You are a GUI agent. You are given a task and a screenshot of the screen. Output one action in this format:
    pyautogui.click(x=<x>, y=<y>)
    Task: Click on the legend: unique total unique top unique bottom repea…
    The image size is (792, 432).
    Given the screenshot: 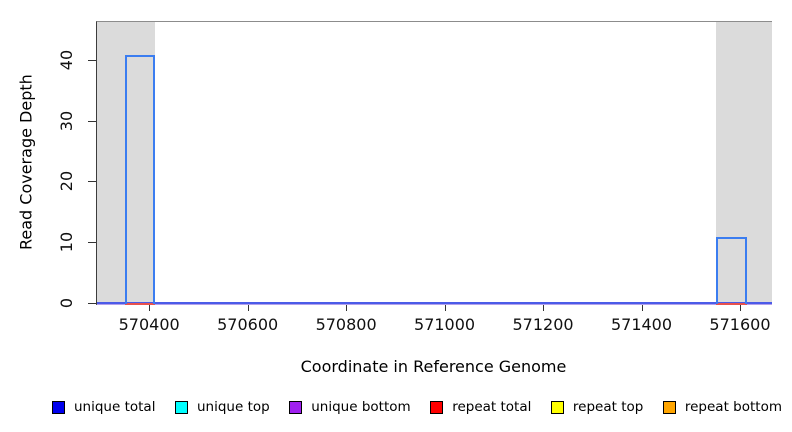 What is the action you would take?
    pyautogui.click(x=417, y=407)
    